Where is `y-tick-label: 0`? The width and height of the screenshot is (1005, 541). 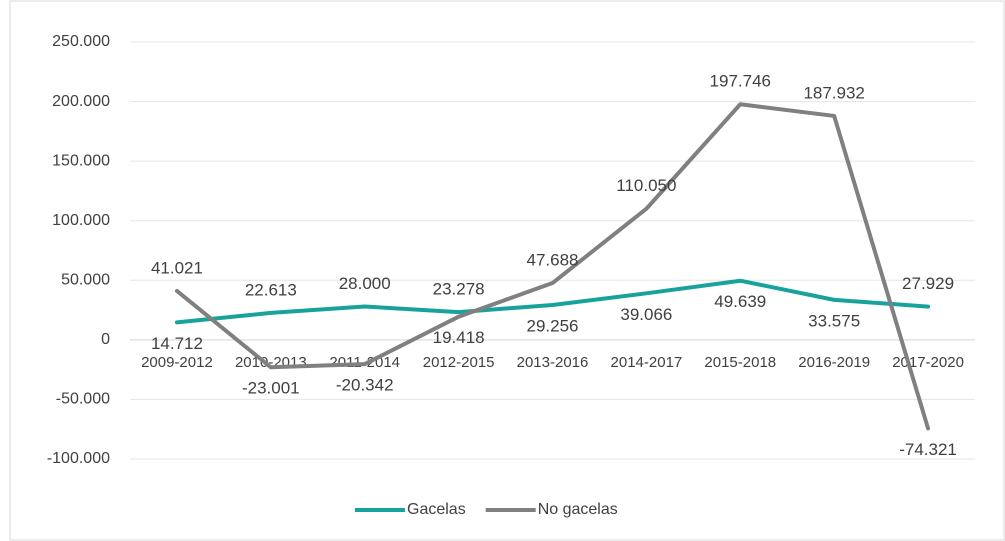
y-tick-label: 0 is located at coordinates (105, 339).